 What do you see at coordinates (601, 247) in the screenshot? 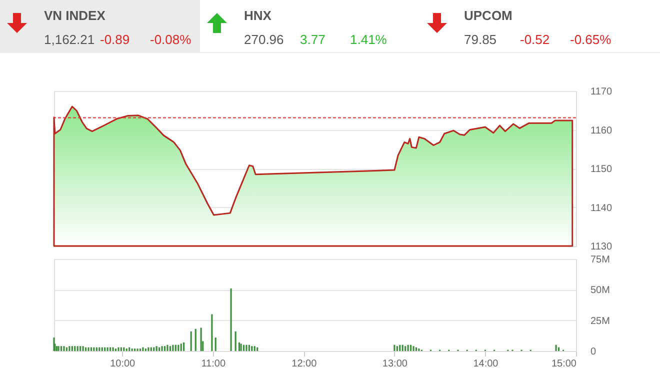
I see `y-tick-label: 1130` at bounding box center [601, 247].